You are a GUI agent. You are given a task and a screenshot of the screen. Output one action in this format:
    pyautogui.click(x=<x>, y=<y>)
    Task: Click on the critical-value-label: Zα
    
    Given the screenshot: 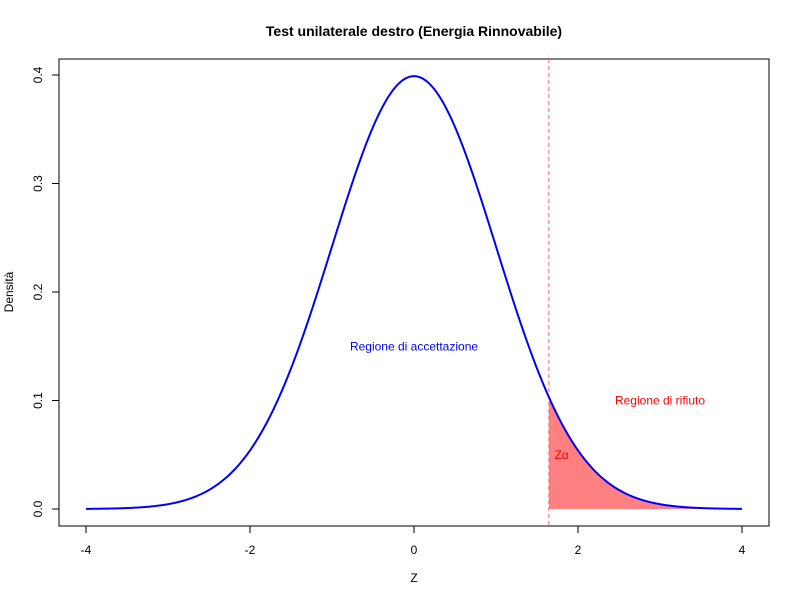 What is the action you would take?
    pyautogui.click(x=561, y=455)
    